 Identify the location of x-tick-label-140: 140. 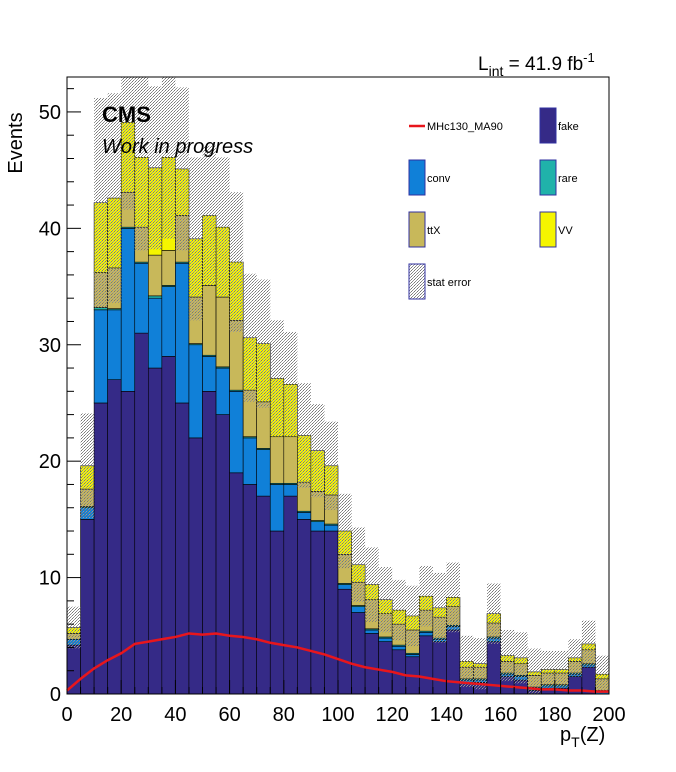
(446, 715).